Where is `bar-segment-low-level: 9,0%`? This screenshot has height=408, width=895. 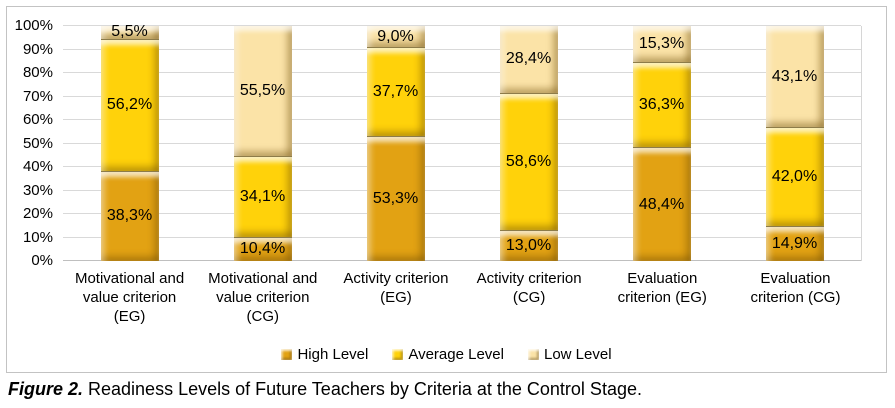
bar-segment-low-level: 9,0% is located at coordinates (395, 37).